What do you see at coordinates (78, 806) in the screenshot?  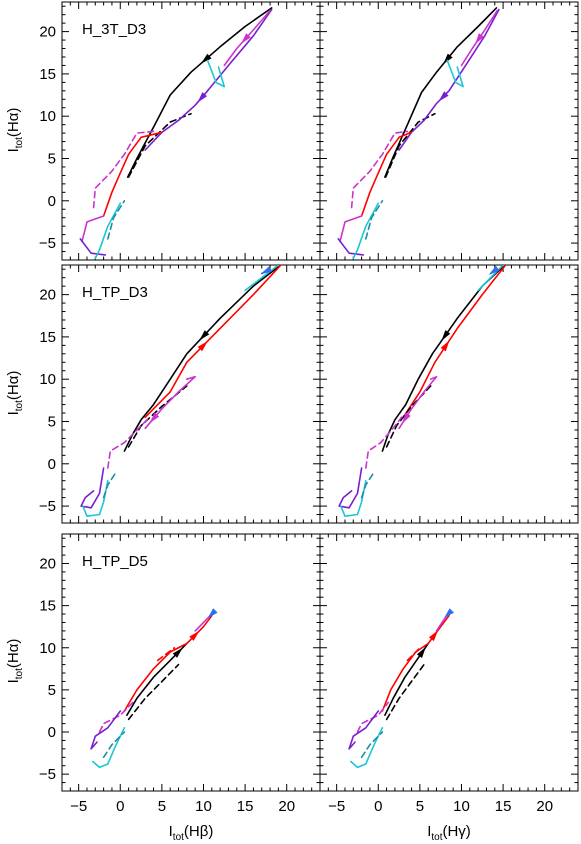 I see `x-tick-label: −5` at bounding box center [78, 806].